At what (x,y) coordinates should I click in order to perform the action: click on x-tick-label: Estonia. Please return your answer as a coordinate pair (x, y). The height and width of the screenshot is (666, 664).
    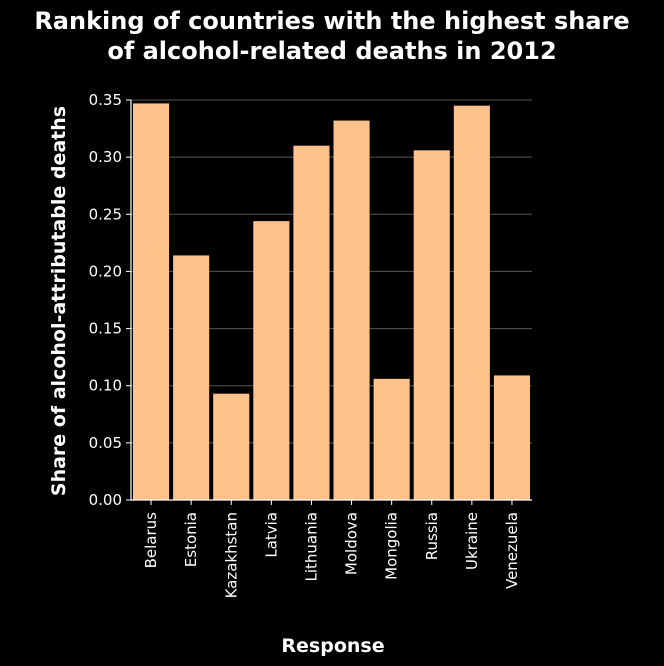
    Looking at the image, I should click on (191, 539).